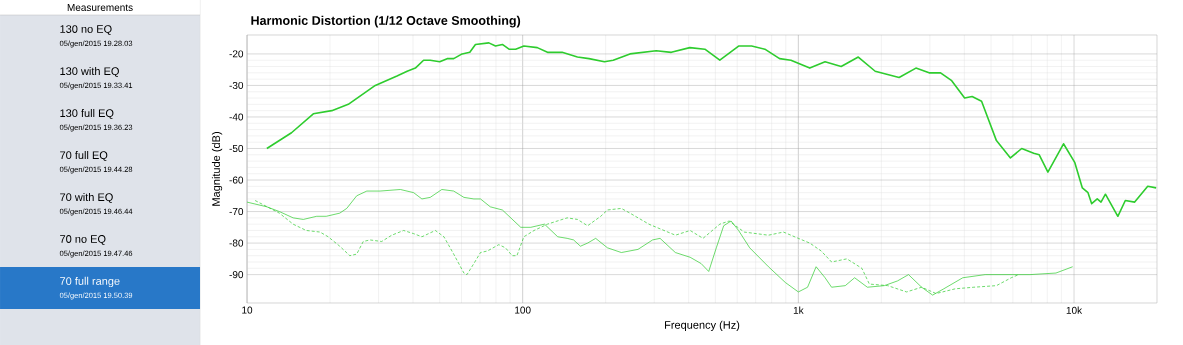  Describe the element at coordinates (236, 85) in the screenshot. I see `y-tick-label: -30` at that location.